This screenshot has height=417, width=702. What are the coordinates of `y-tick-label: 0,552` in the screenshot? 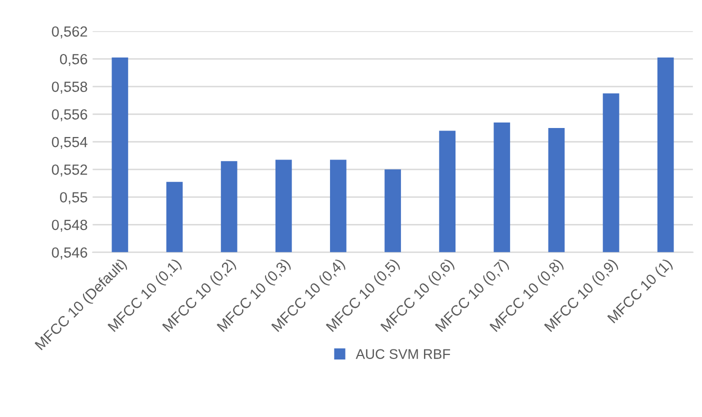 It's located at (70, 170).